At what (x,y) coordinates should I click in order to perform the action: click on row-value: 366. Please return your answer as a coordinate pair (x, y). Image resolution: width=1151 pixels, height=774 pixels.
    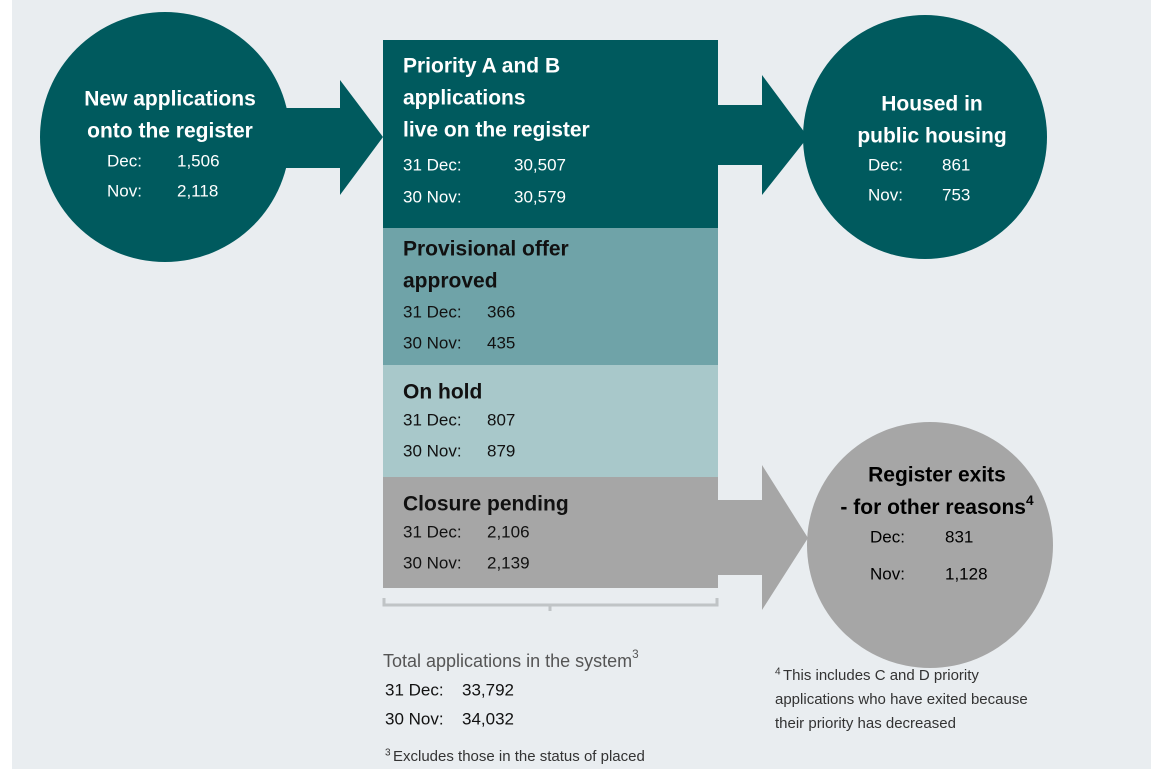
    Looking at the image, I should click on (501, 311).